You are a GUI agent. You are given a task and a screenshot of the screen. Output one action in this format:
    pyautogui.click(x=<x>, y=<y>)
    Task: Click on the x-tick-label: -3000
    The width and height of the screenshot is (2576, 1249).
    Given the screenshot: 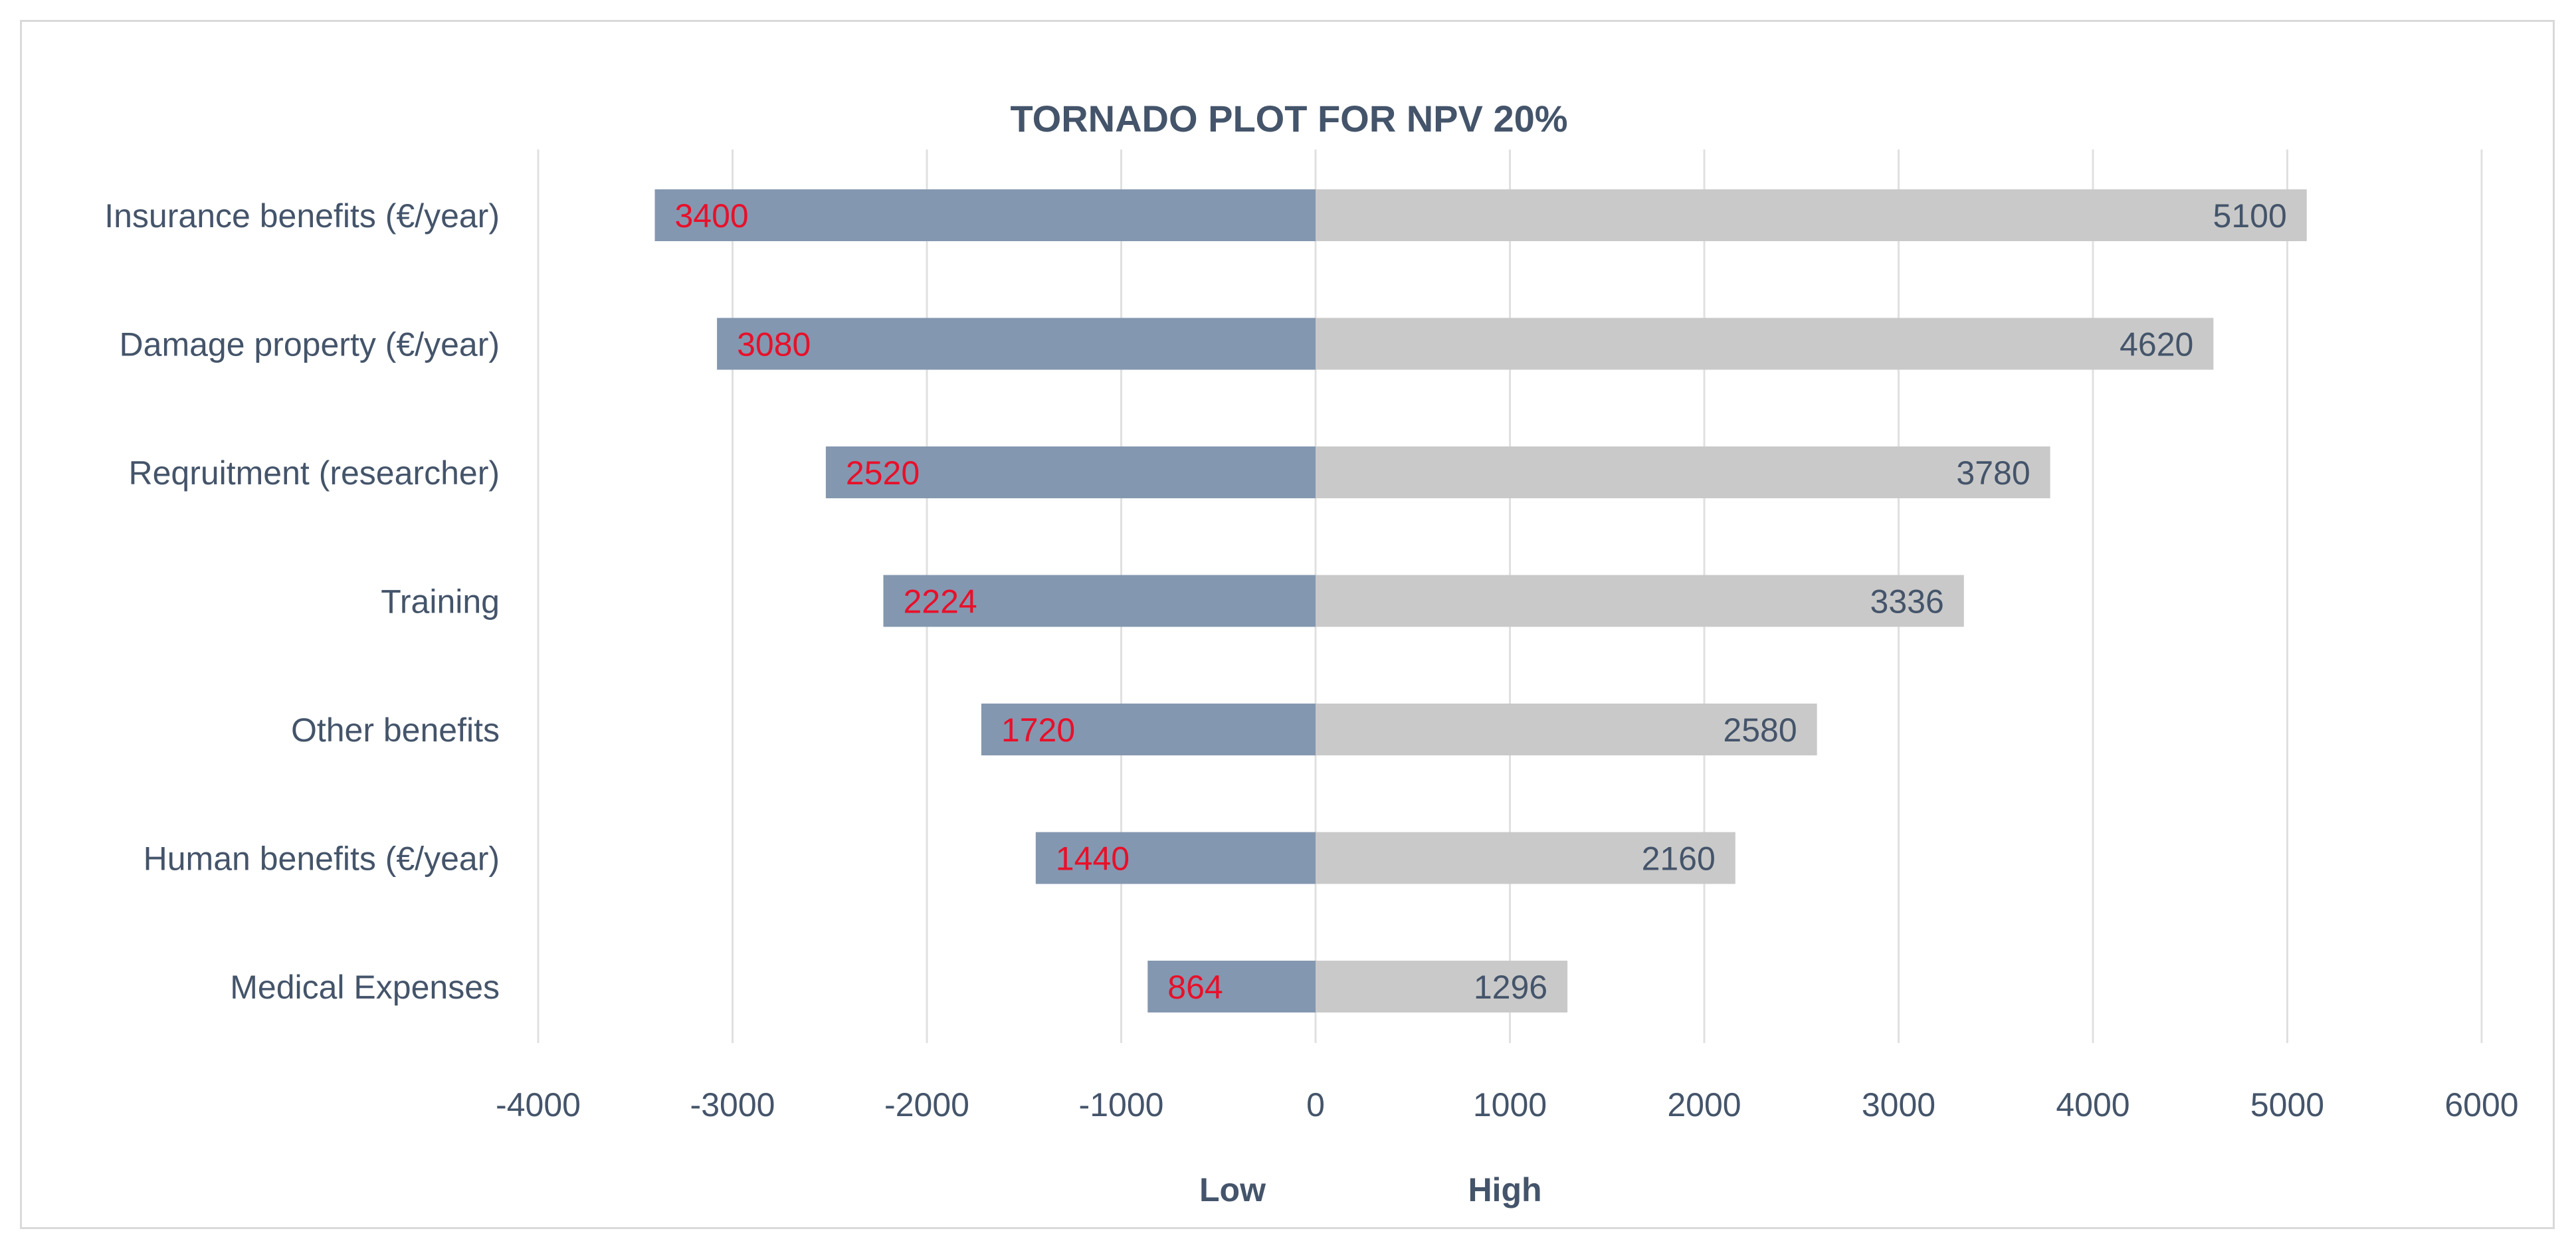 What is the action you would take?
    pyautogui.click(x=733, y=1104)
    